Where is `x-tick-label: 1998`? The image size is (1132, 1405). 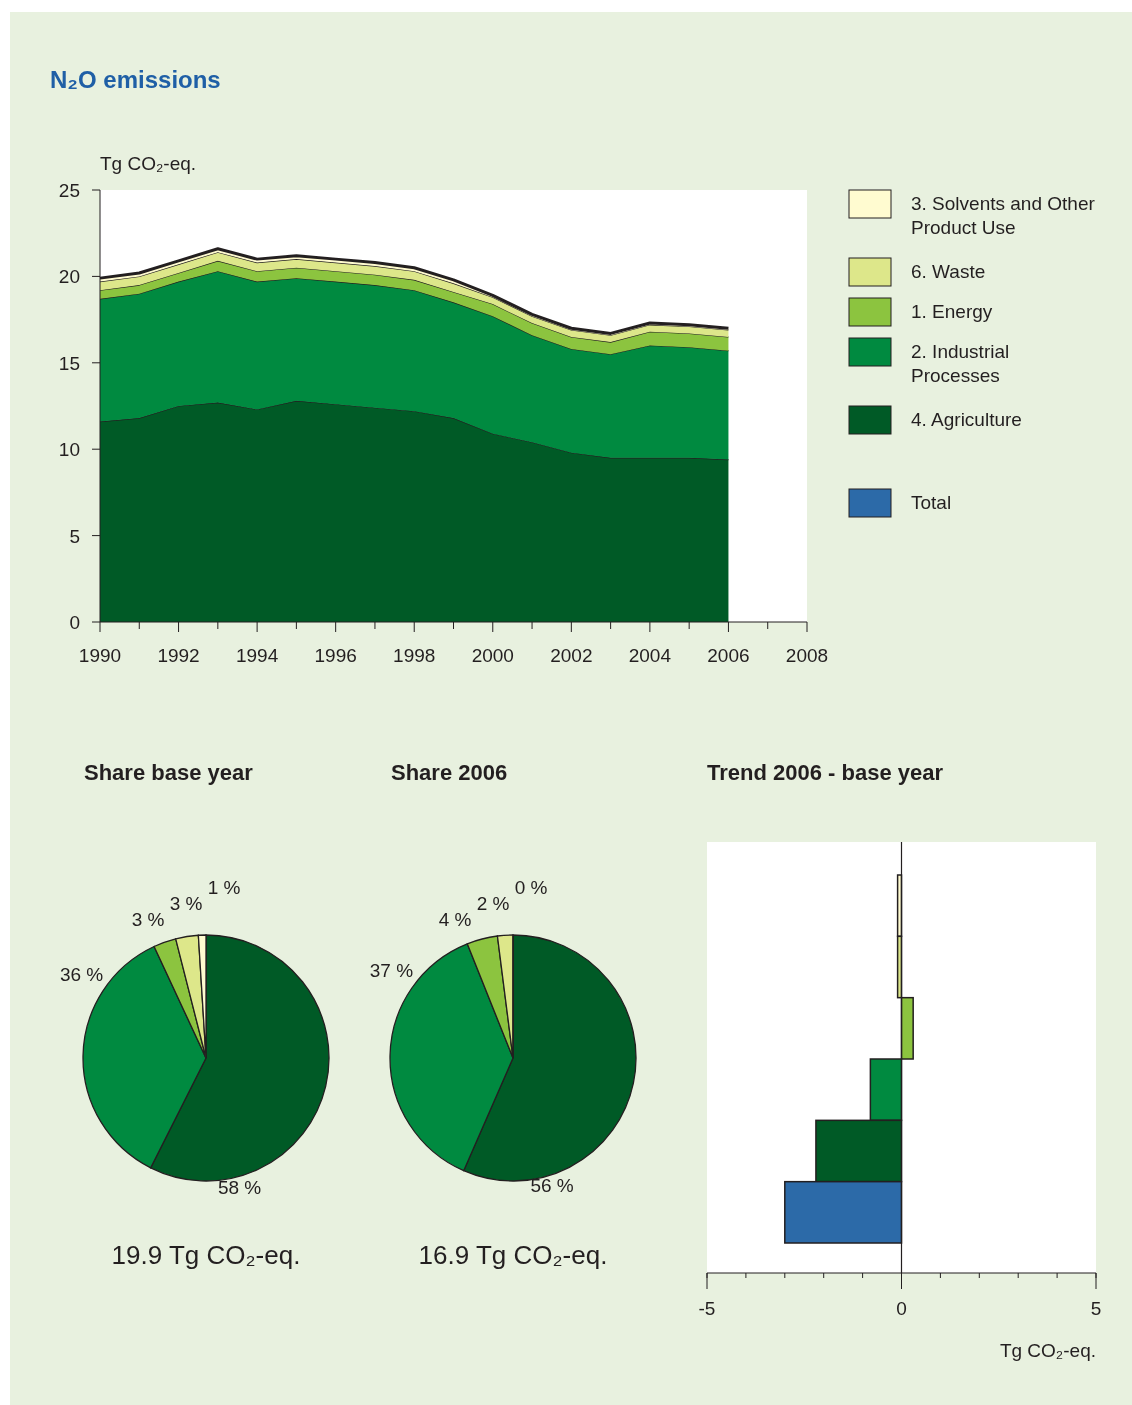 x-tick-label: 1998 is located at coordinates (414, 655).